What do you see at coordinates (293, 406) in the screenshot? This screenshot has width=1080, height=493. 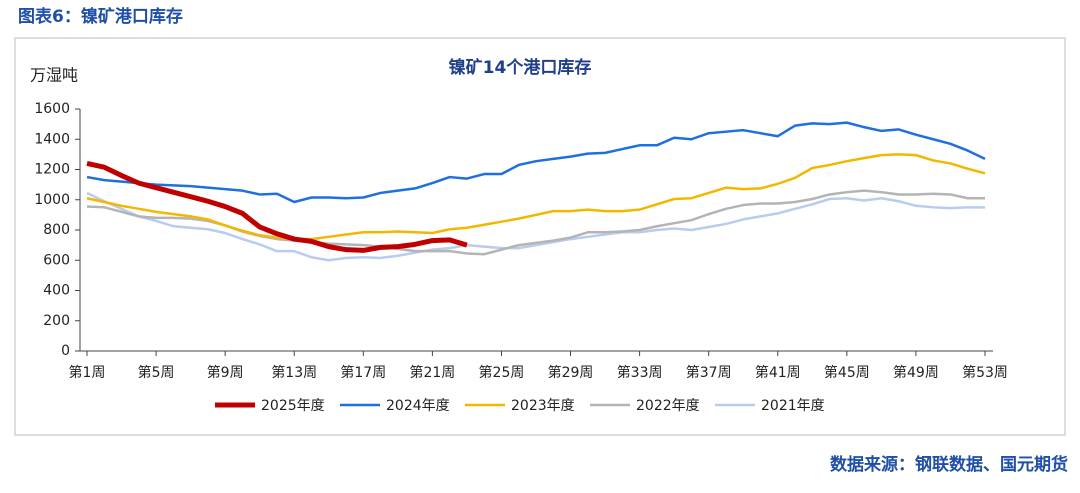 I see `legend-label: 2025年度` at bounding box center [293, 406].